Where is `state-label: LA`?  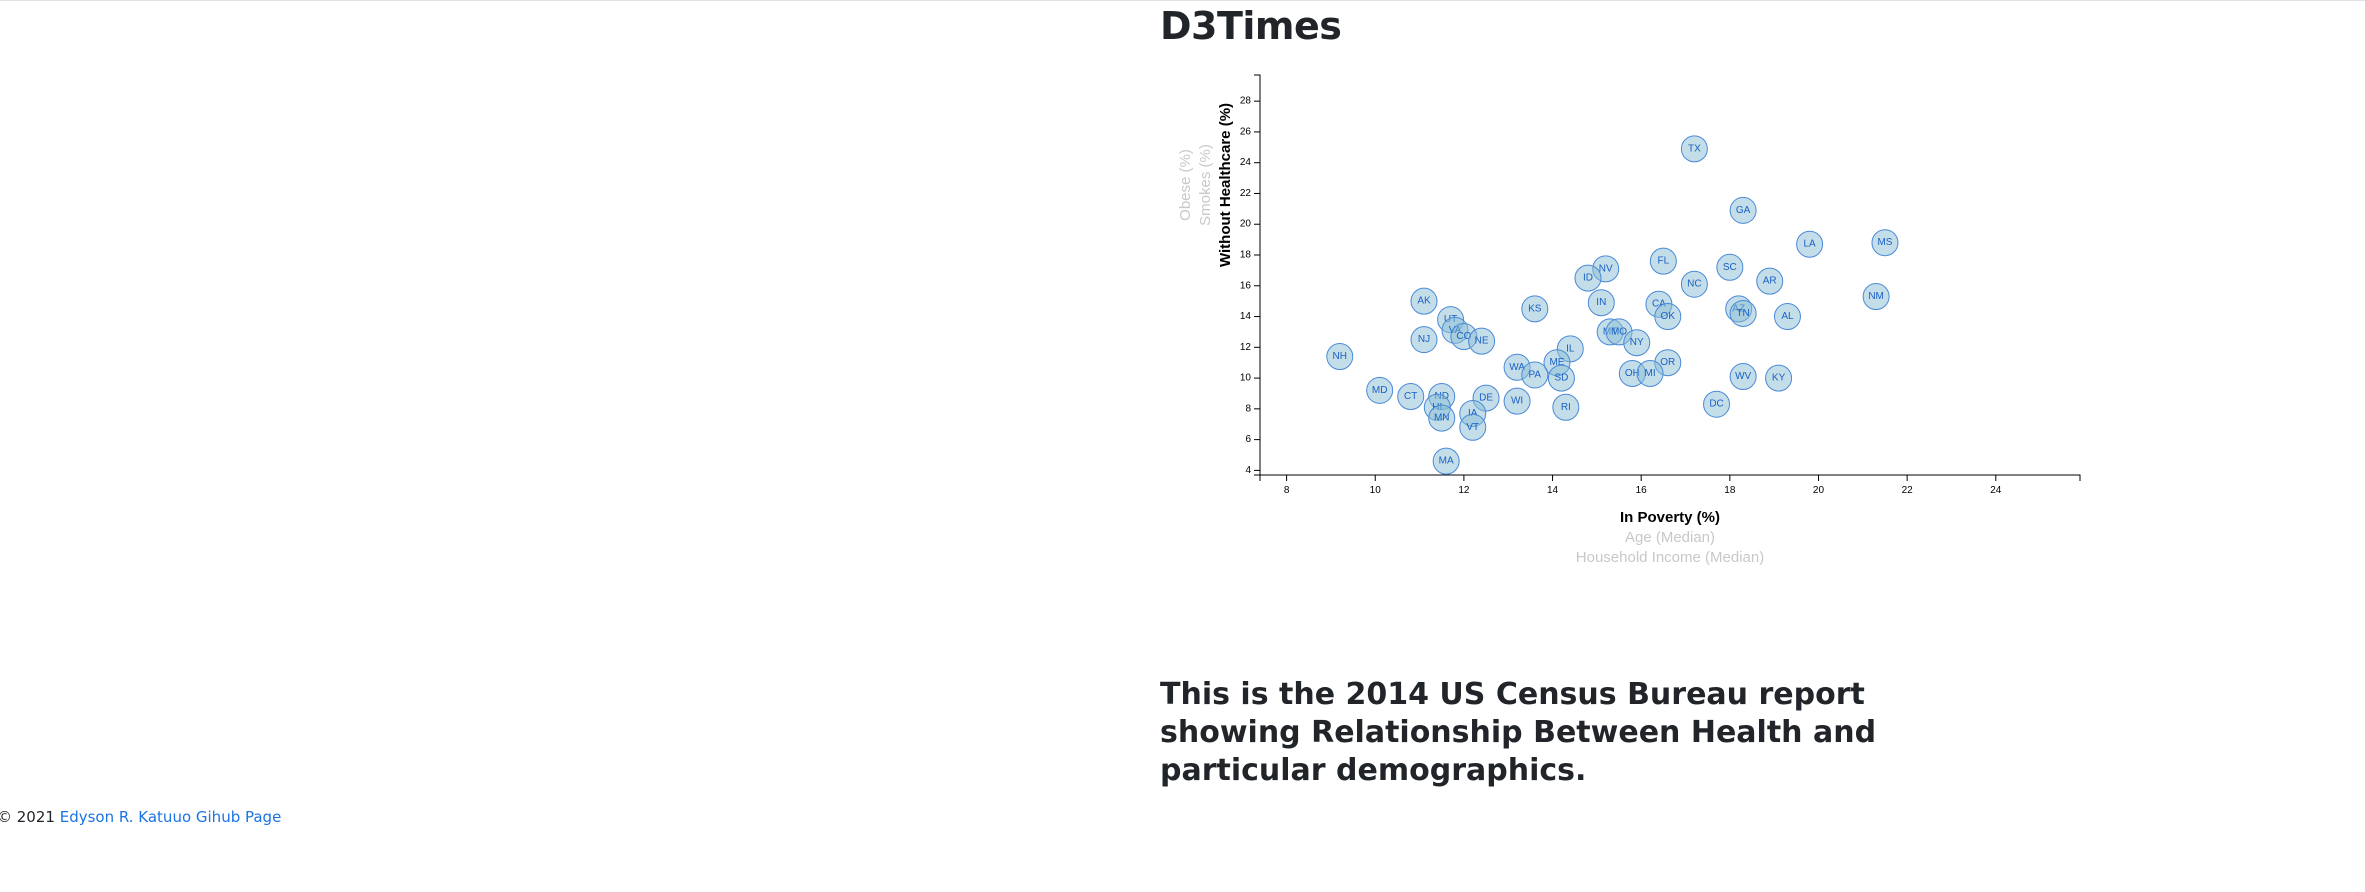
state-label: LA is located at coordinates (1810, 244).